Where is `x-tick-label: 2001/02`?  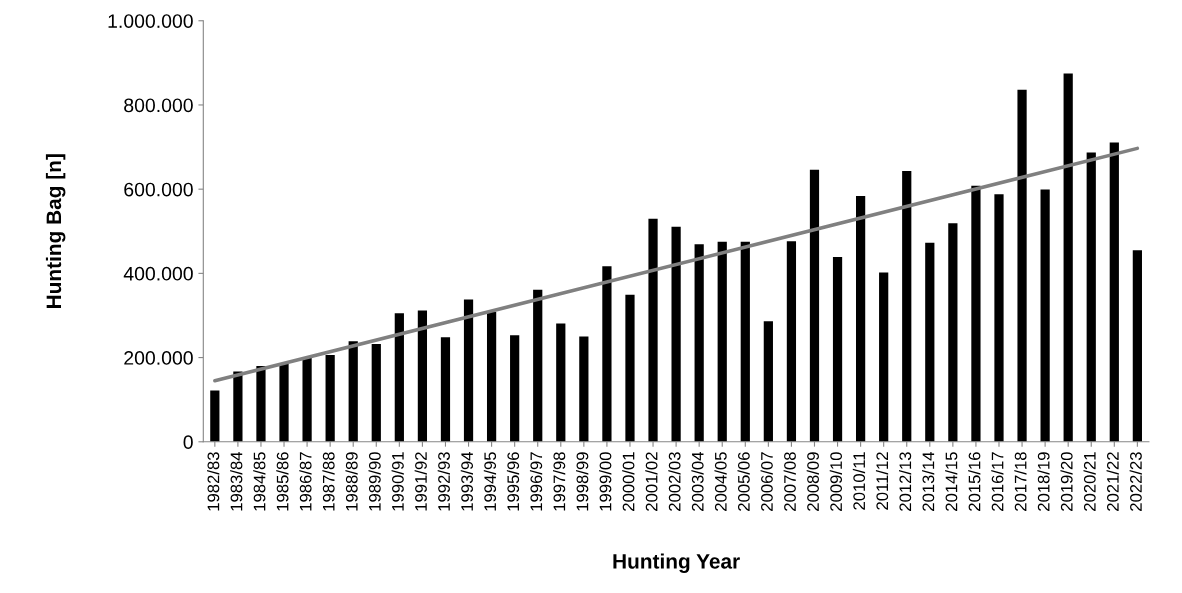
x-tick-label: 2001/02 is located at coordinates (651, 481).